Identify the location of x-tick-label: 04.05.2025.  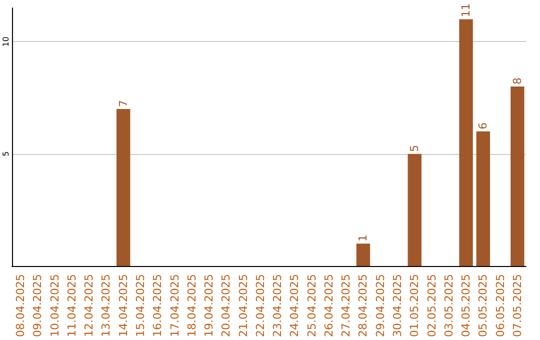
(466, 306).